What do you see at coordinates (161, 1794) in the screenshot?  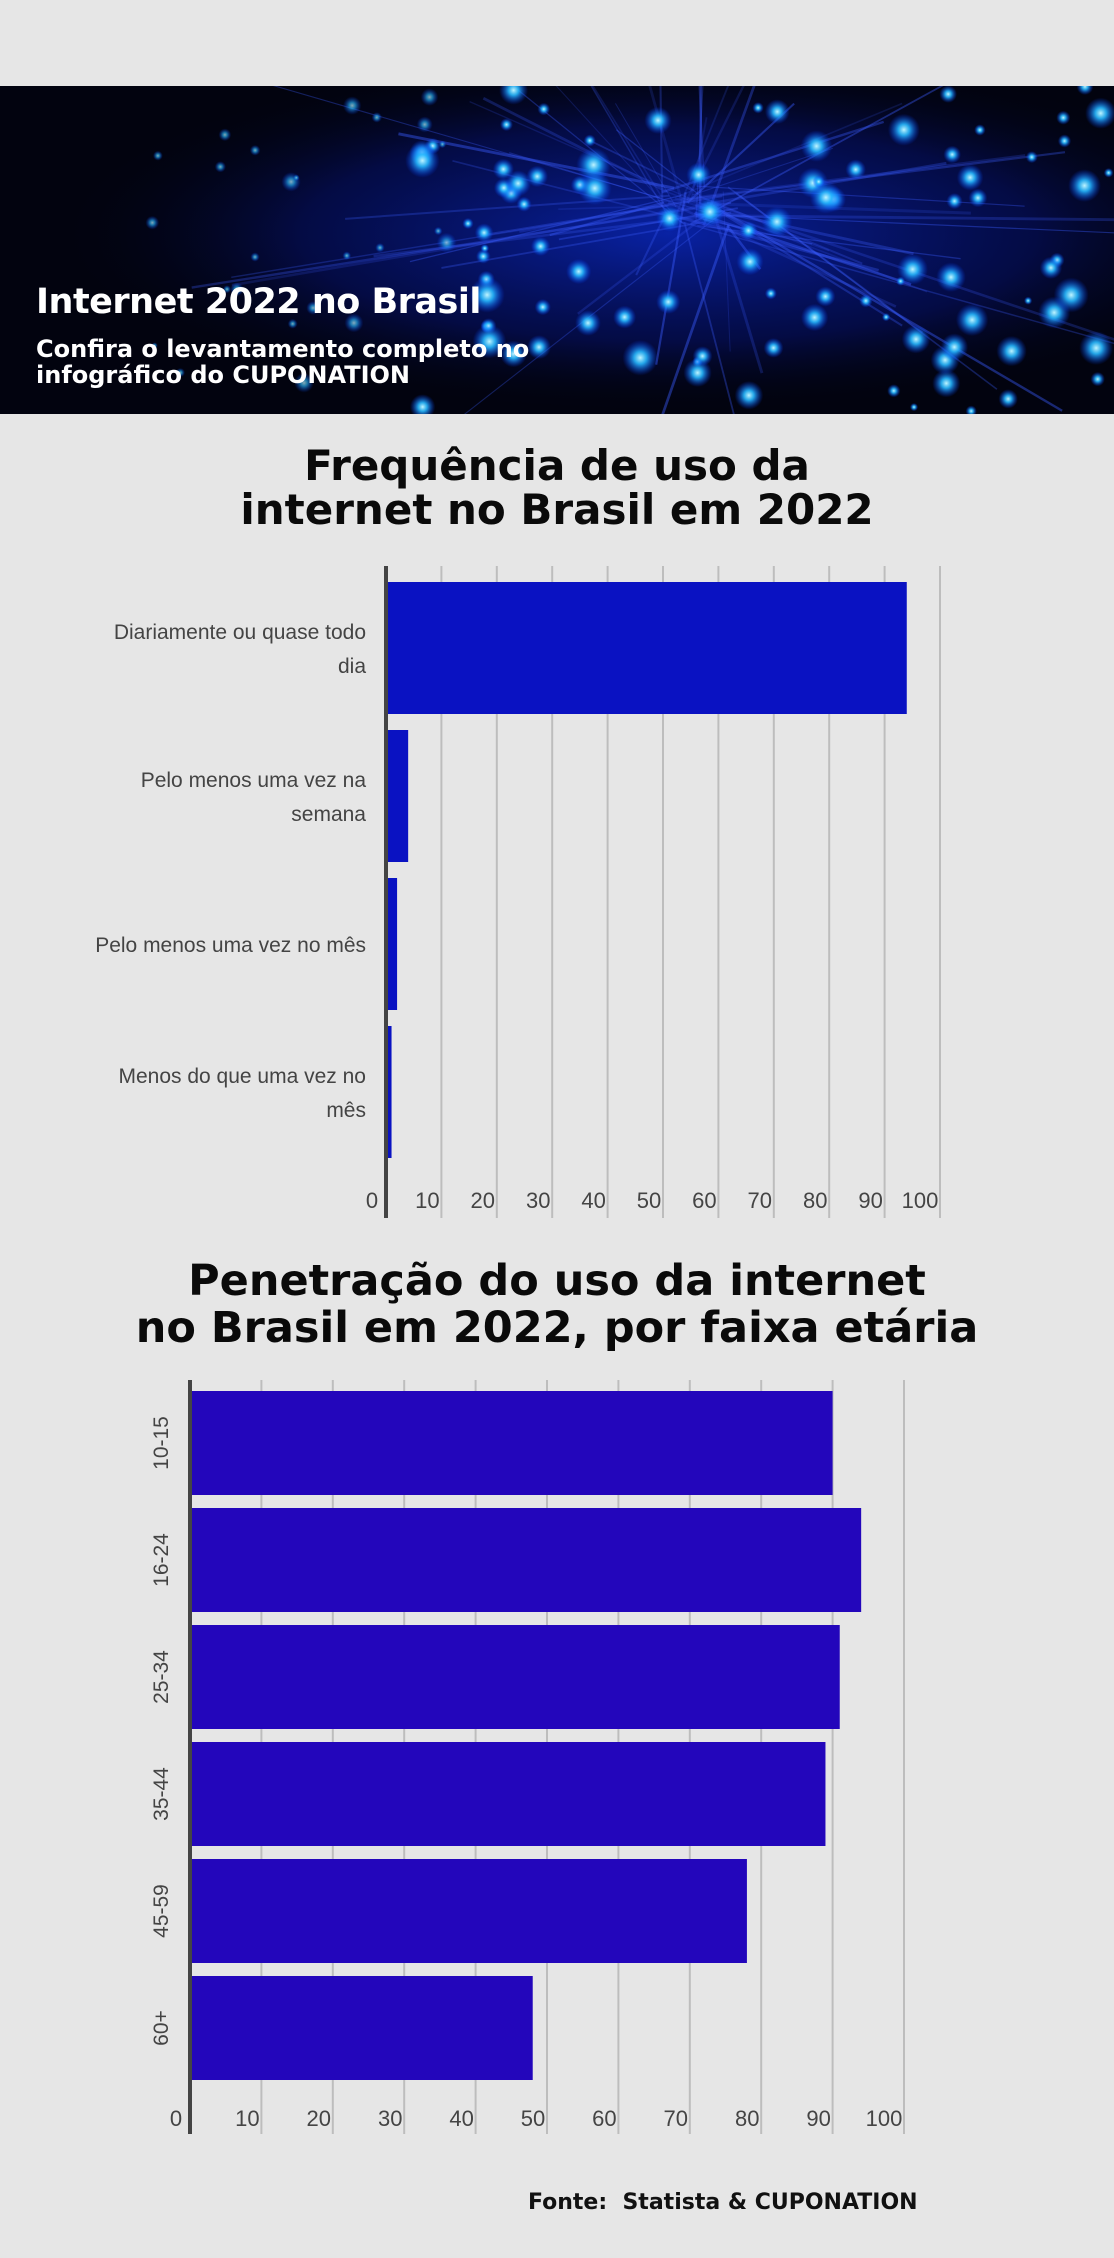 I see `category-label: 35-44` at bounding box center [161, 1794].